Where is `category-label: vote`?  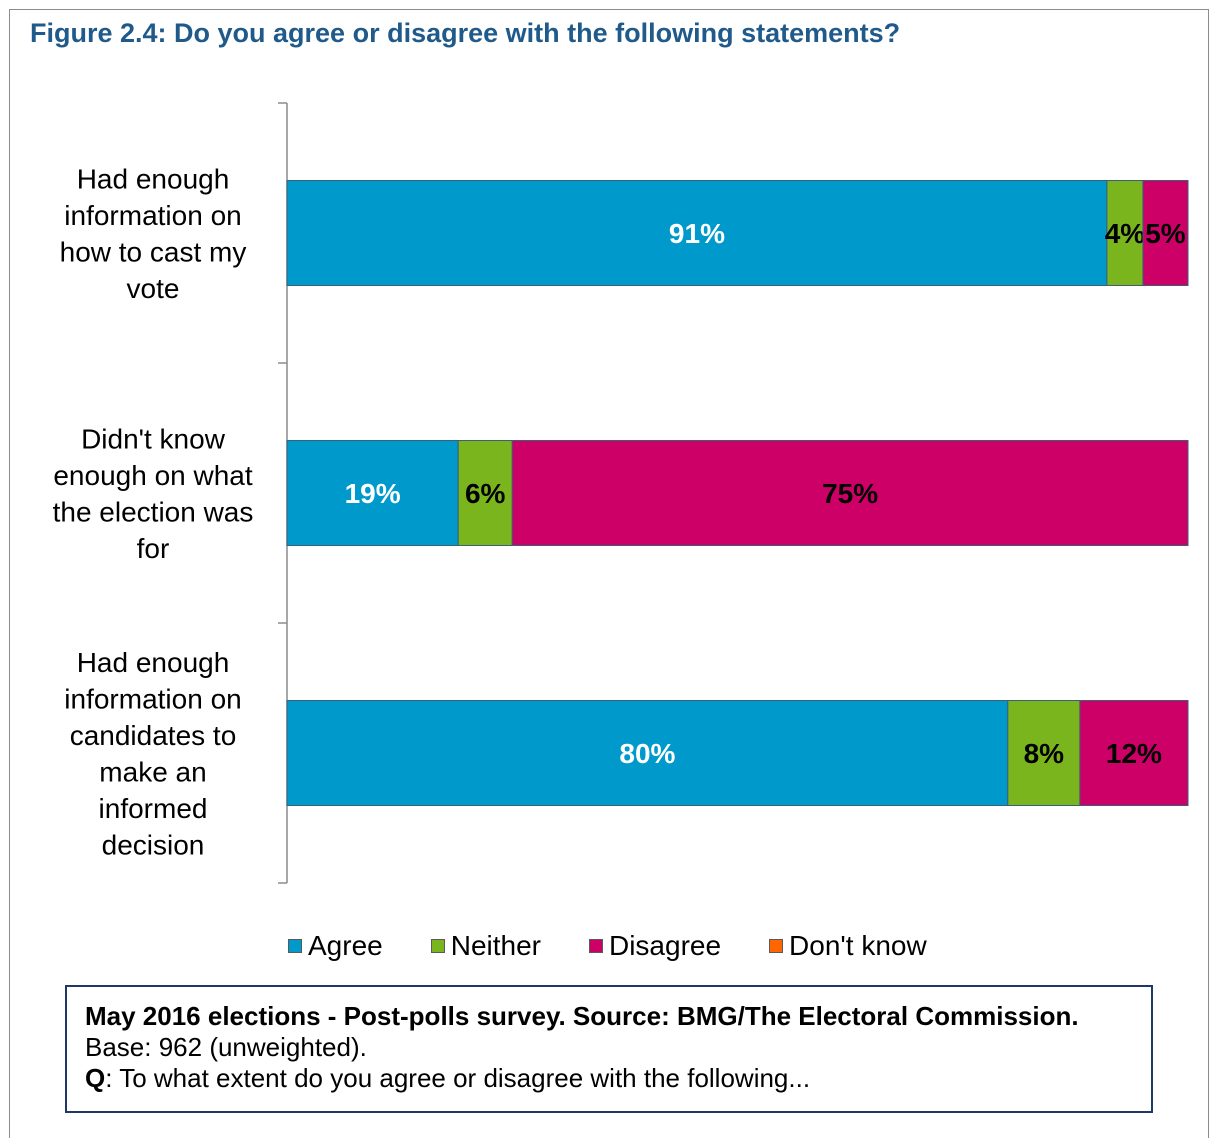 category-label: vote is located at coordinates (153, 288).